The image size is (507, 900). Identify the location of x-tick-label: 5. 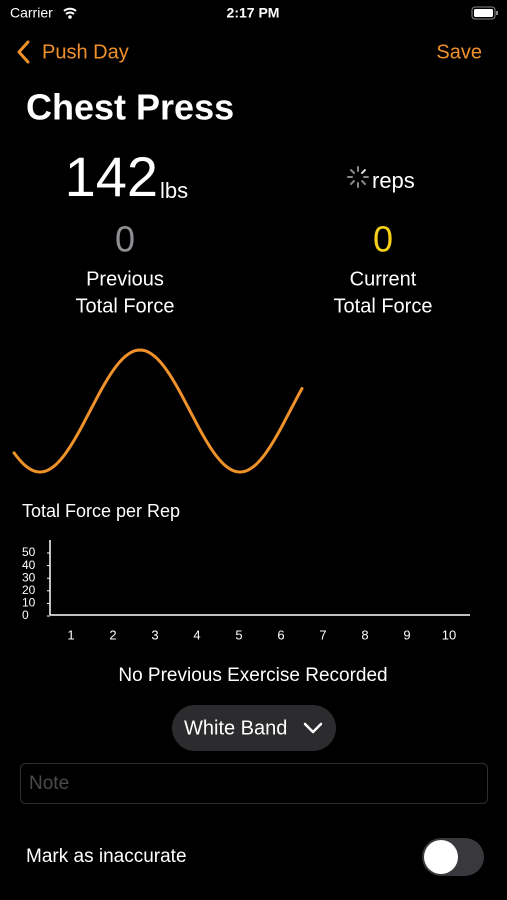
(238, 634).